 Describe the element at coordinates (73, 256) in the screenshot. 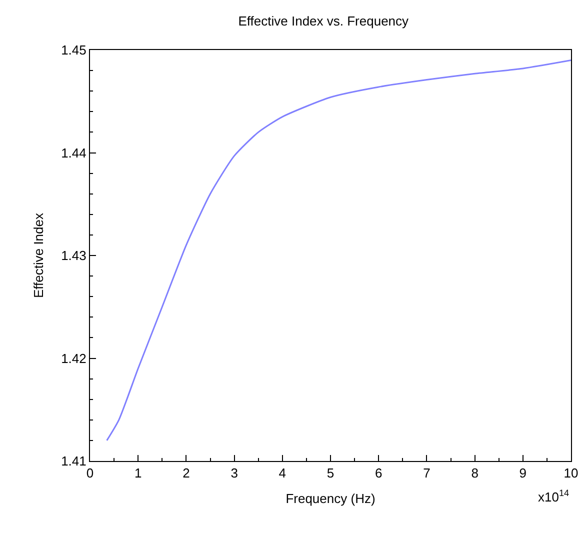

I see `y-tick-label: 1.43` at that location.